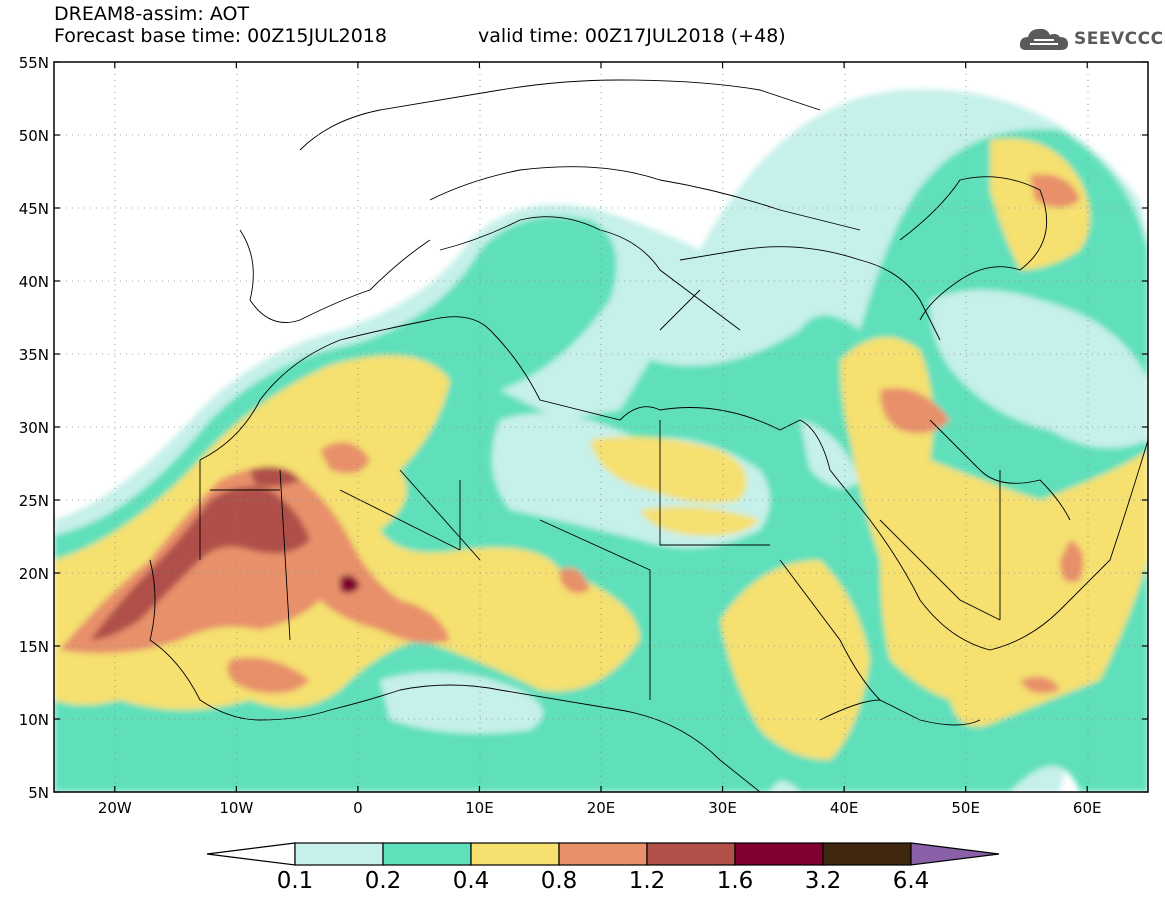  What do you see at coordinates (251, 854) in the screenshot?
I see `colorbar-under-arrow` at bounding box center [251, 854].